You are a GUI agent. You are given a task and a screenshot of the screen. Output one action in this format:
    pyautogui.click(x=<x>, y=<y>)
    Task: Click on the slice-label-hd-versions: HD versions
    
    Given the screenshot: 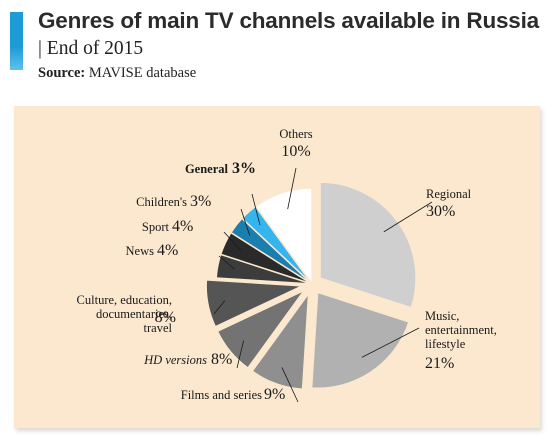 What is the action you would take?
    pyautogui.click(x=175, y=360)
    